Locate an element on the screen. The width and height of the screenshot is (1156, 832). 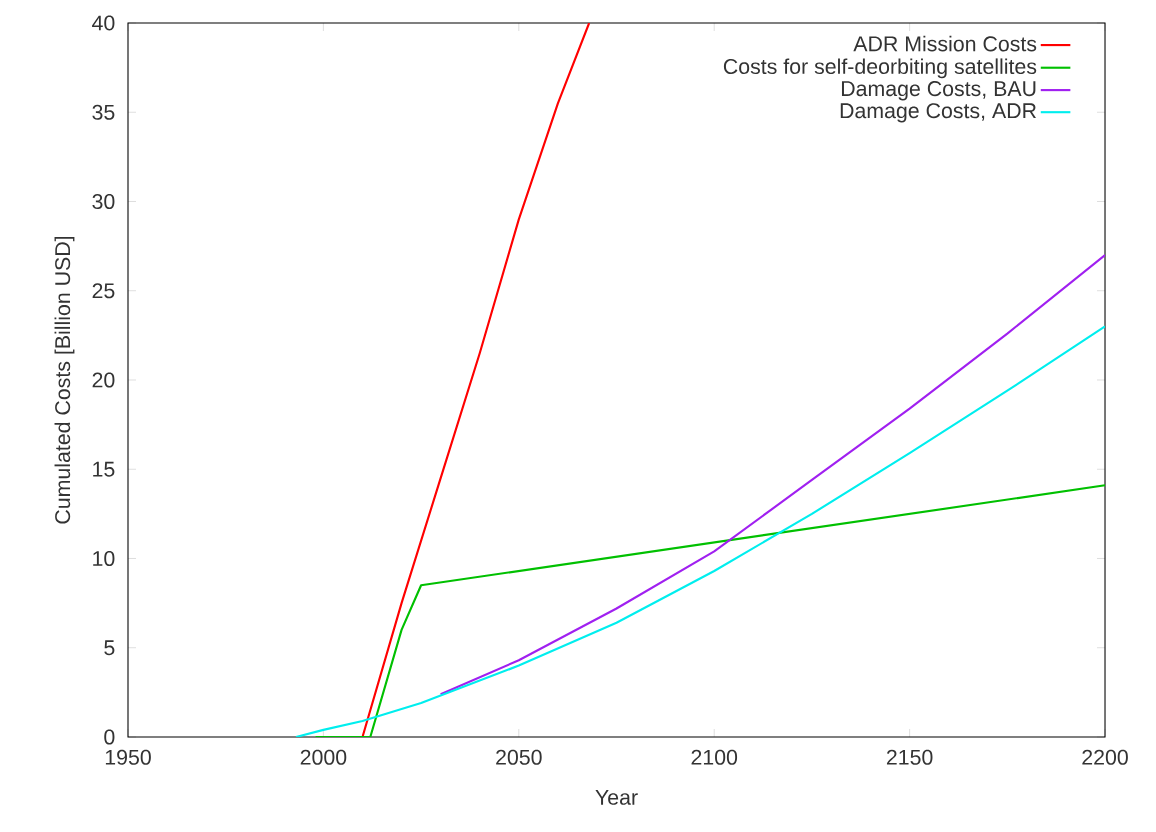
legend-label: Damage Costs, BAU is located at coordinates (938, 91).